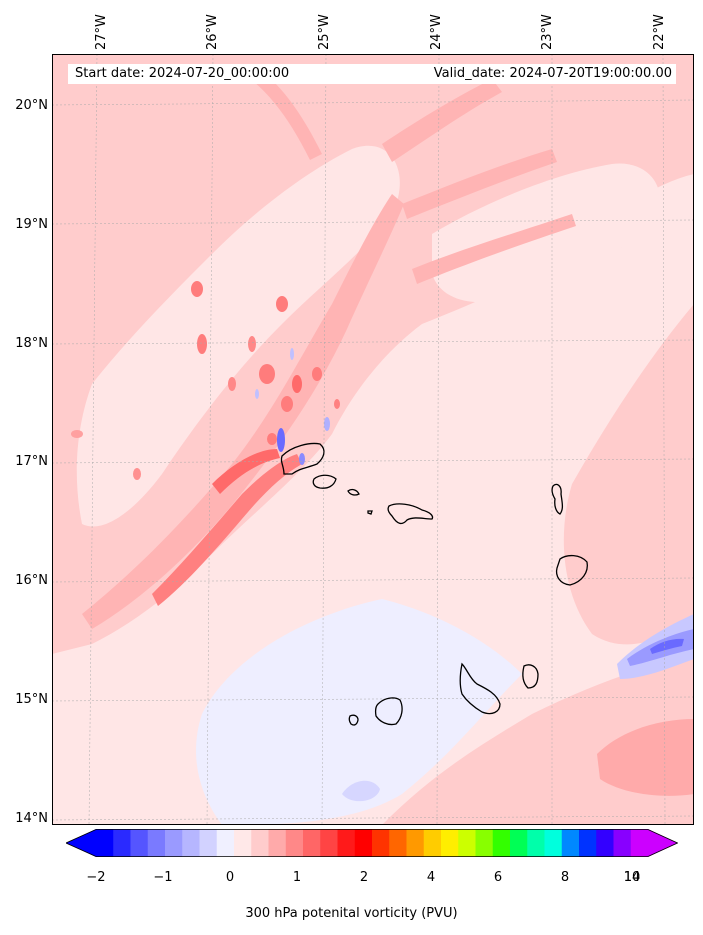  I want to click on lat-tick-label: 16°N, so click(31, 580).